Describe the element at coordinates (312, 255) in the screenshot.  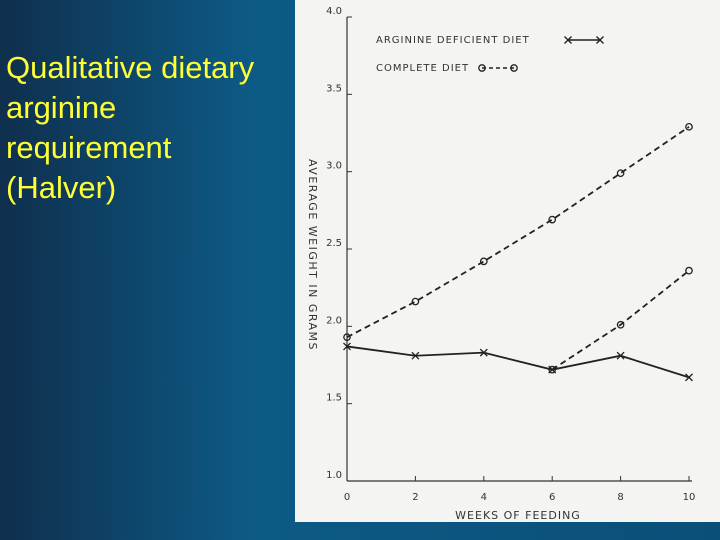
I see `y-axis-label: AVERAGE WEIGHT IN GRAMS` at that location.